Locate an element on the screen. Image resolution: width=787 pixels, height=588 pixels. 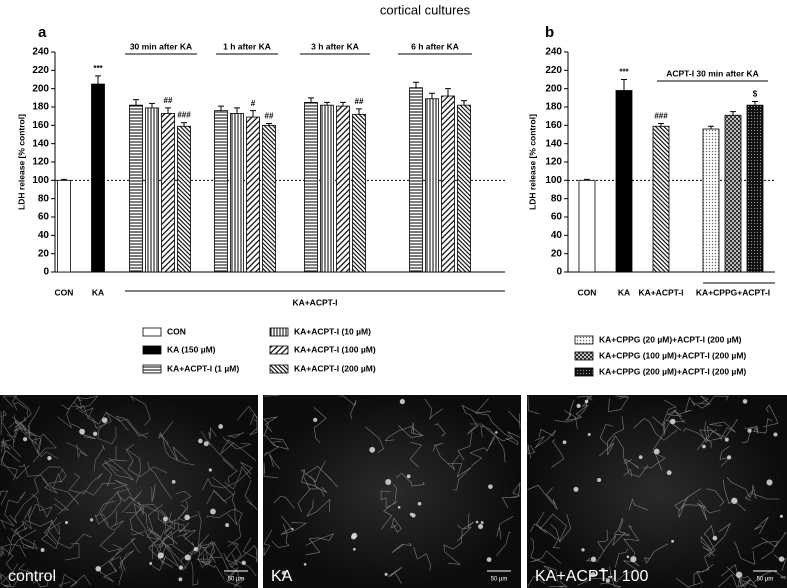
y-tick-label: 120 is located at coordinates (40, 162).